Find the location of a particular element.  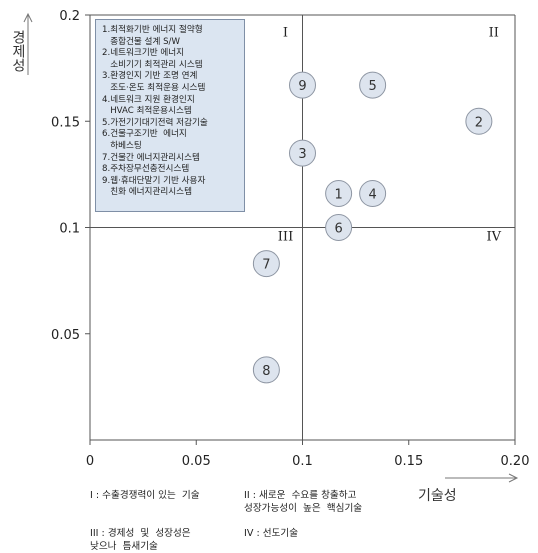

data-point-5: 5 is located at coordinates (373, 85).